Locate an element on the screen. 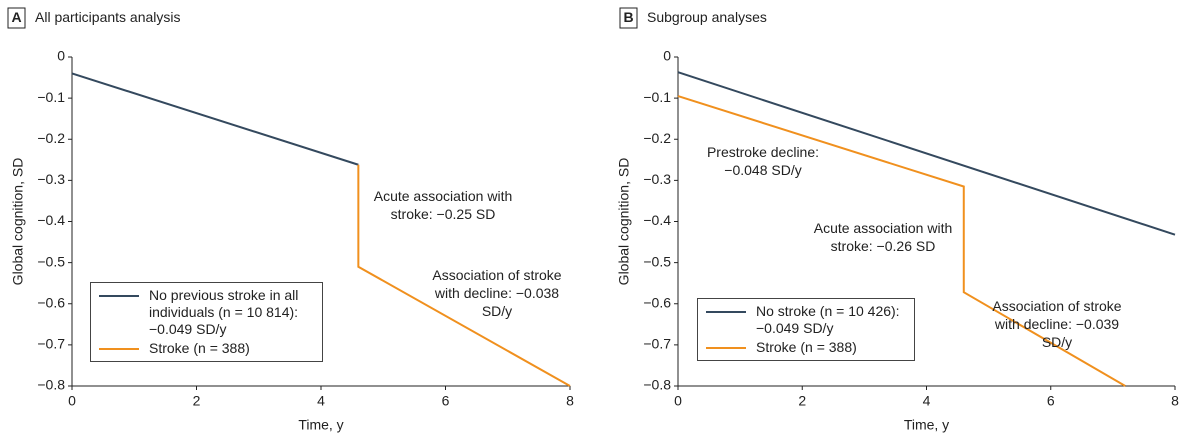 The height and width of the screenshot is (439, 1183). annotation: Acute association with stroke: −0.26 SD is located at coordinates (883, 237).